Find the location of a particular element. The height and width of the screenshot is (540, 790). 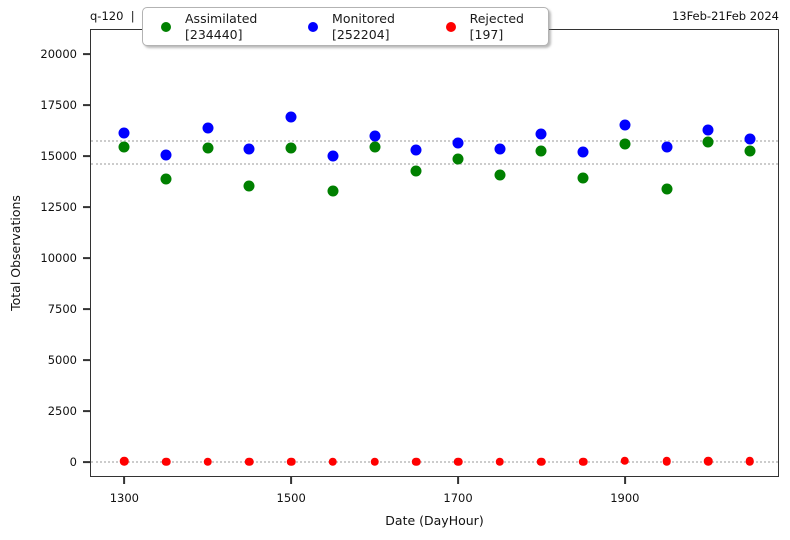

legend-series-count: [252204] is located at coordinates (361, 34).